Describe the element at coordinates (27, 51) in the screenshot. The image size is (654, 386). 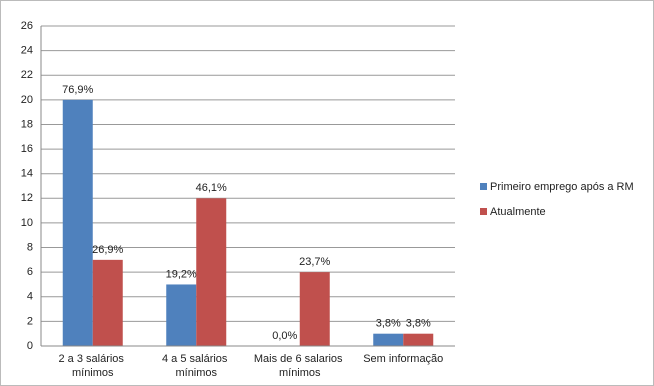
I see `y-tick-label: 24` at that location.